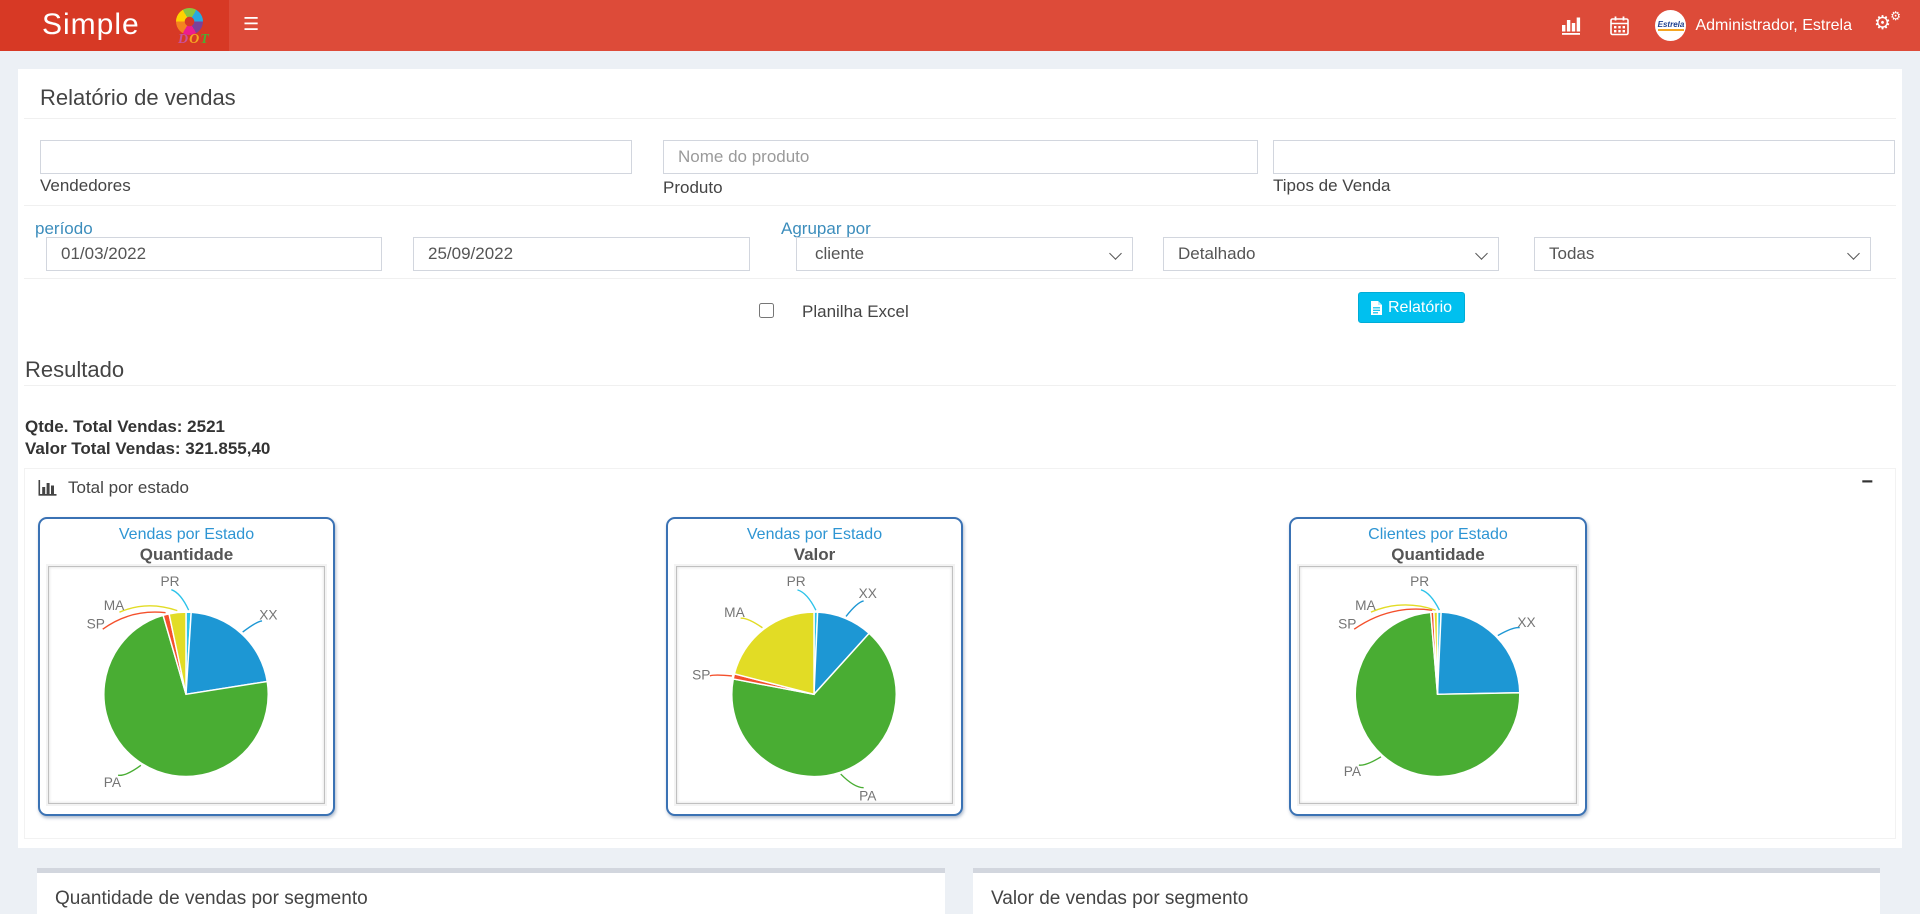  I want to click on sidebar-toggle-icon: ☰, so click(251, 24).